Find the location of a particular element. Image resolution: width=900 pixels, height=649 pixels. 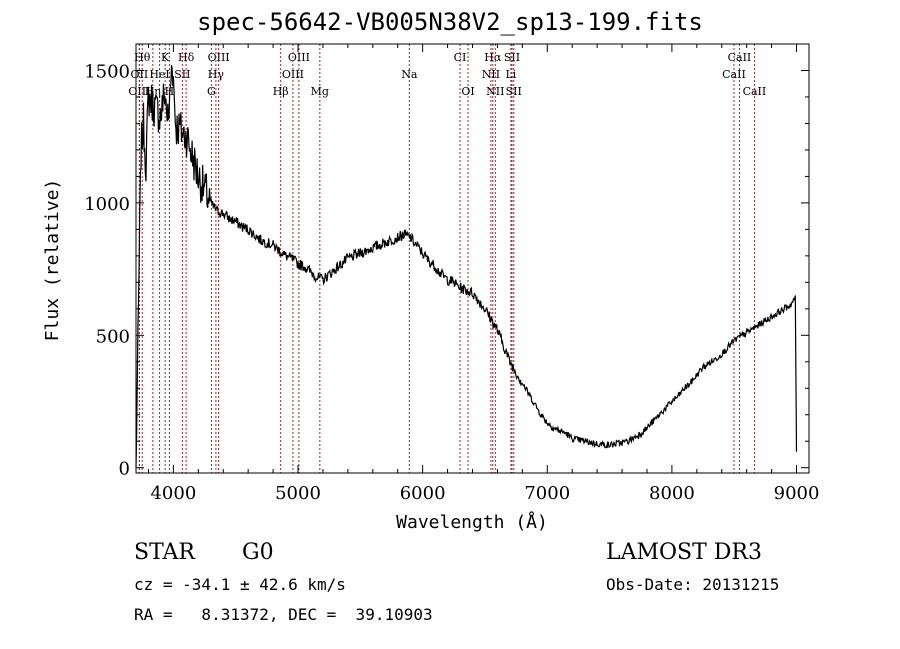

x-tick-label-9000: 9000 is located at coordinates (797, 493).